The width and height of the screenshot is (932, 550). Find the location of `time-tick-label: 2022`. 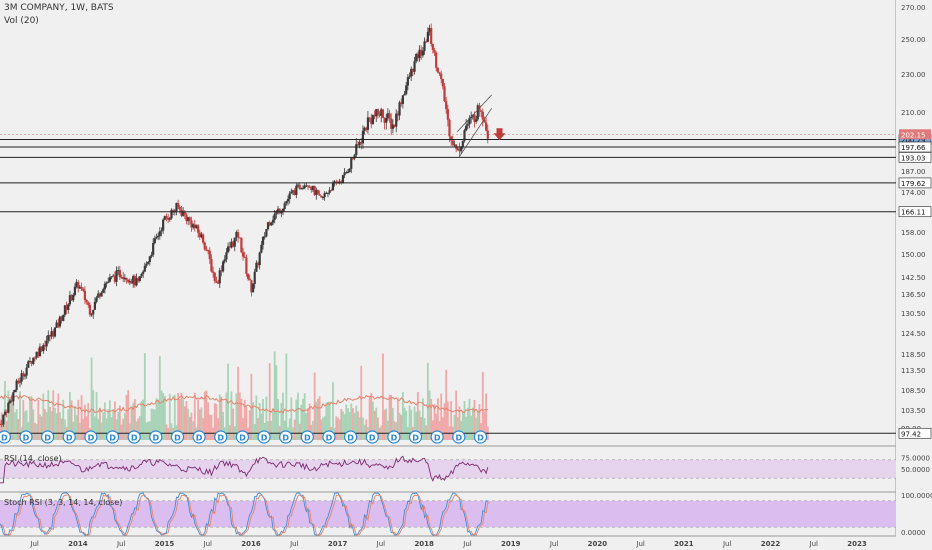

time-tick-label: 2022 is located at coordinates (771, 544).